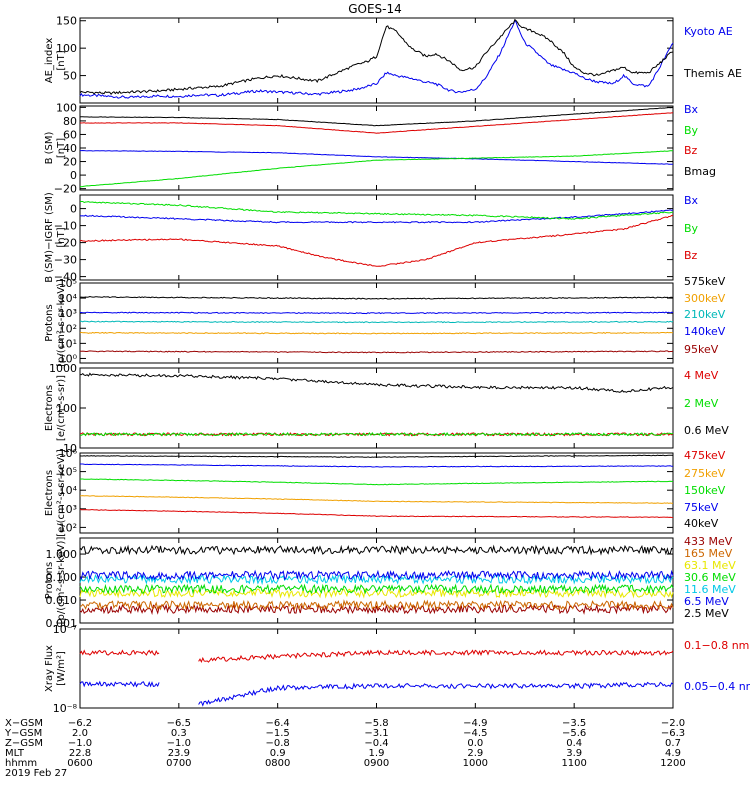  I want to click on series-line-bmag, so click(376, 116).